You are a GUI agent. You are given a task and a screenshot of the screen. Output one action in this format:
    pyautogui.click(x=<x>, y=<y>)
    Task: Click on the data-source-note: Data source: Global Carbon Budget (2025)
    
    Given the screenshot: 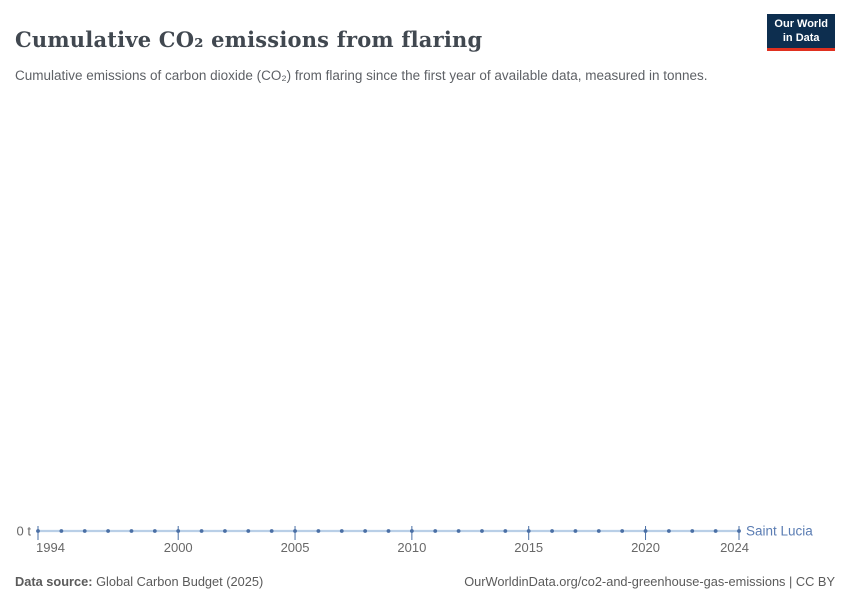 What is the action you would take?
    pyautogui.click(x=139, y=581)
    